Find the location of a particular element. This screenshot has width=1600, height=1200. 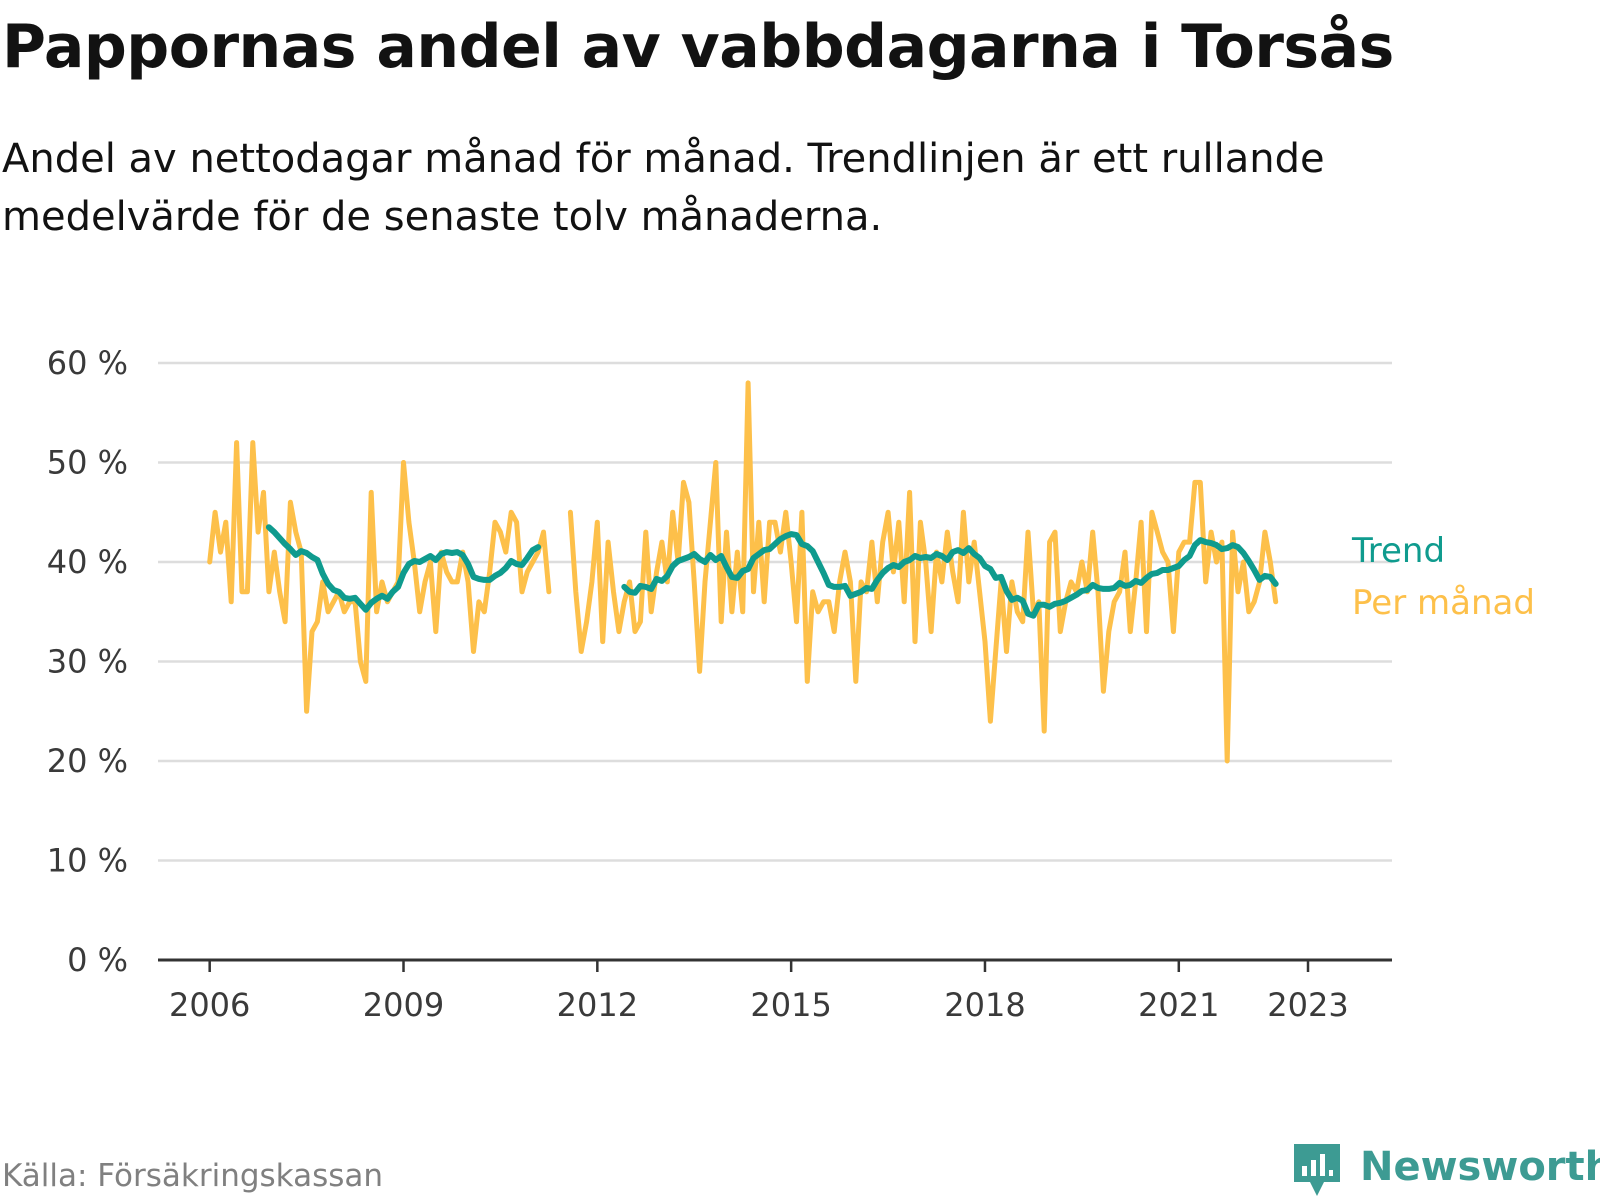

y-tick-label: 40 % is located at coordinates (87, 562).